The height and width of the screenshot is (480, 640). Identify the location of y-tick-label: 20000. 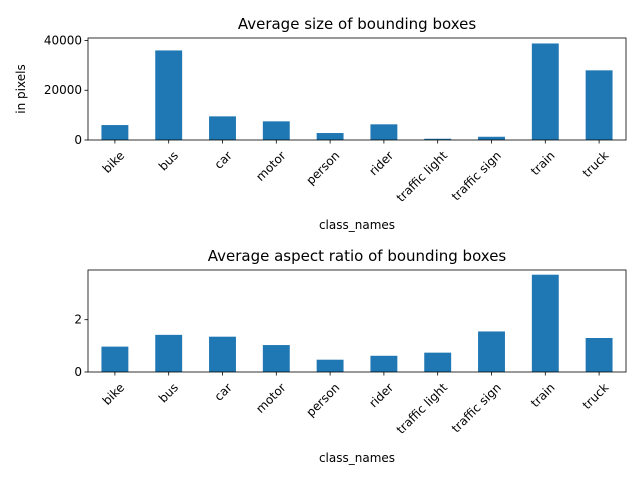
(63, 90).